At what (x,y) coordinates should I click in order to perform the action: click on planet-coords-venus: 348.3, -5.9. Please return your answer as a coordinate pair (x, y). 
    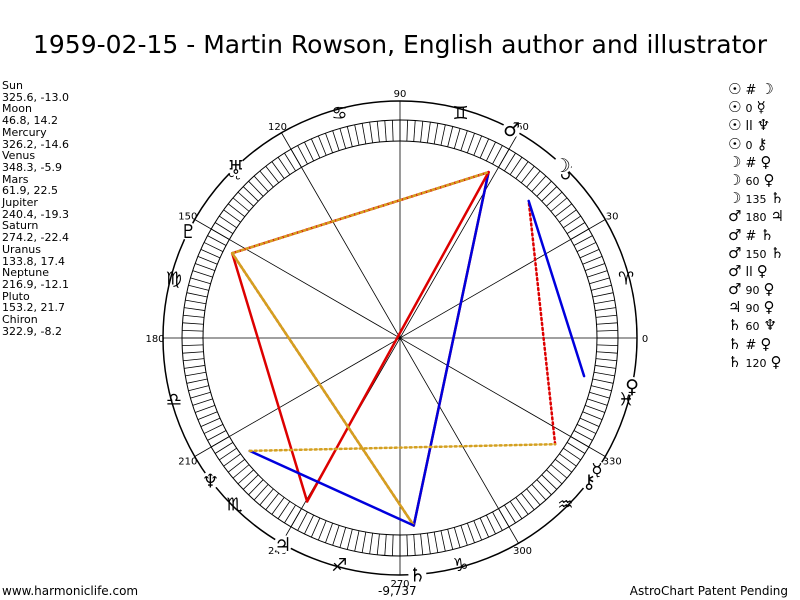
    Looking at the image, I should click on (32, 167).